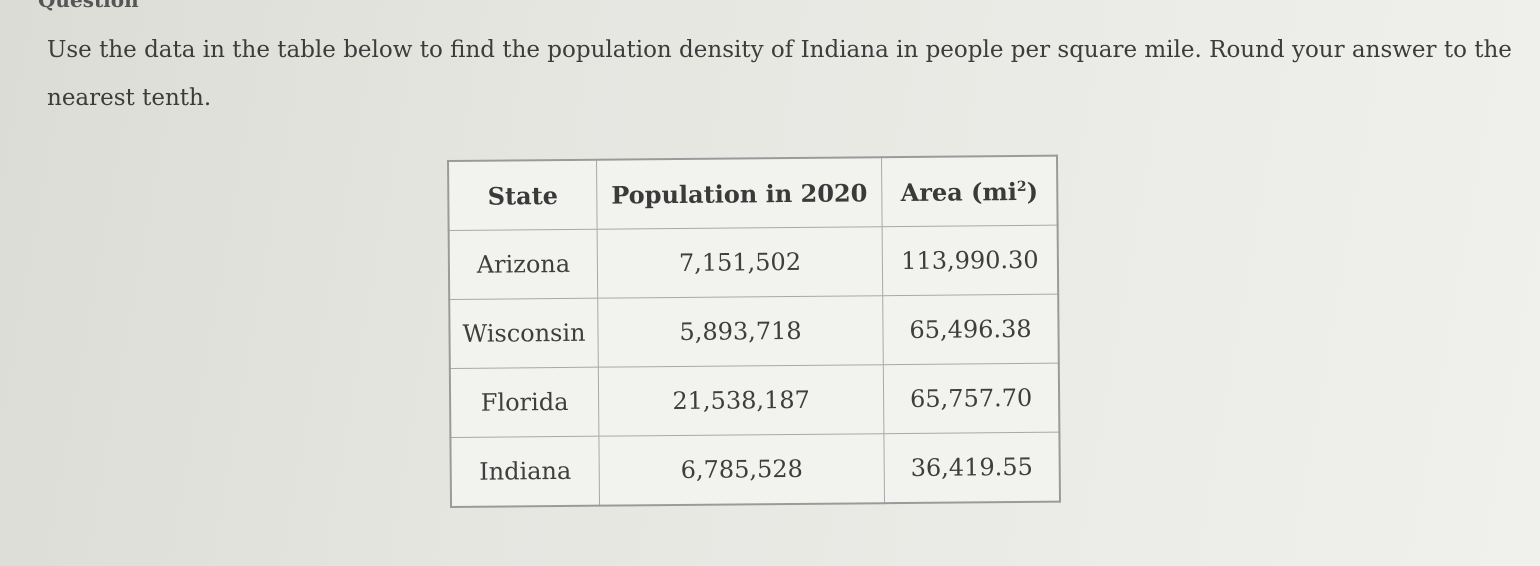 The height and width of the screenshot is (566, 1540). I want to click on cell-population: 21,538,187, so click(741, 400).